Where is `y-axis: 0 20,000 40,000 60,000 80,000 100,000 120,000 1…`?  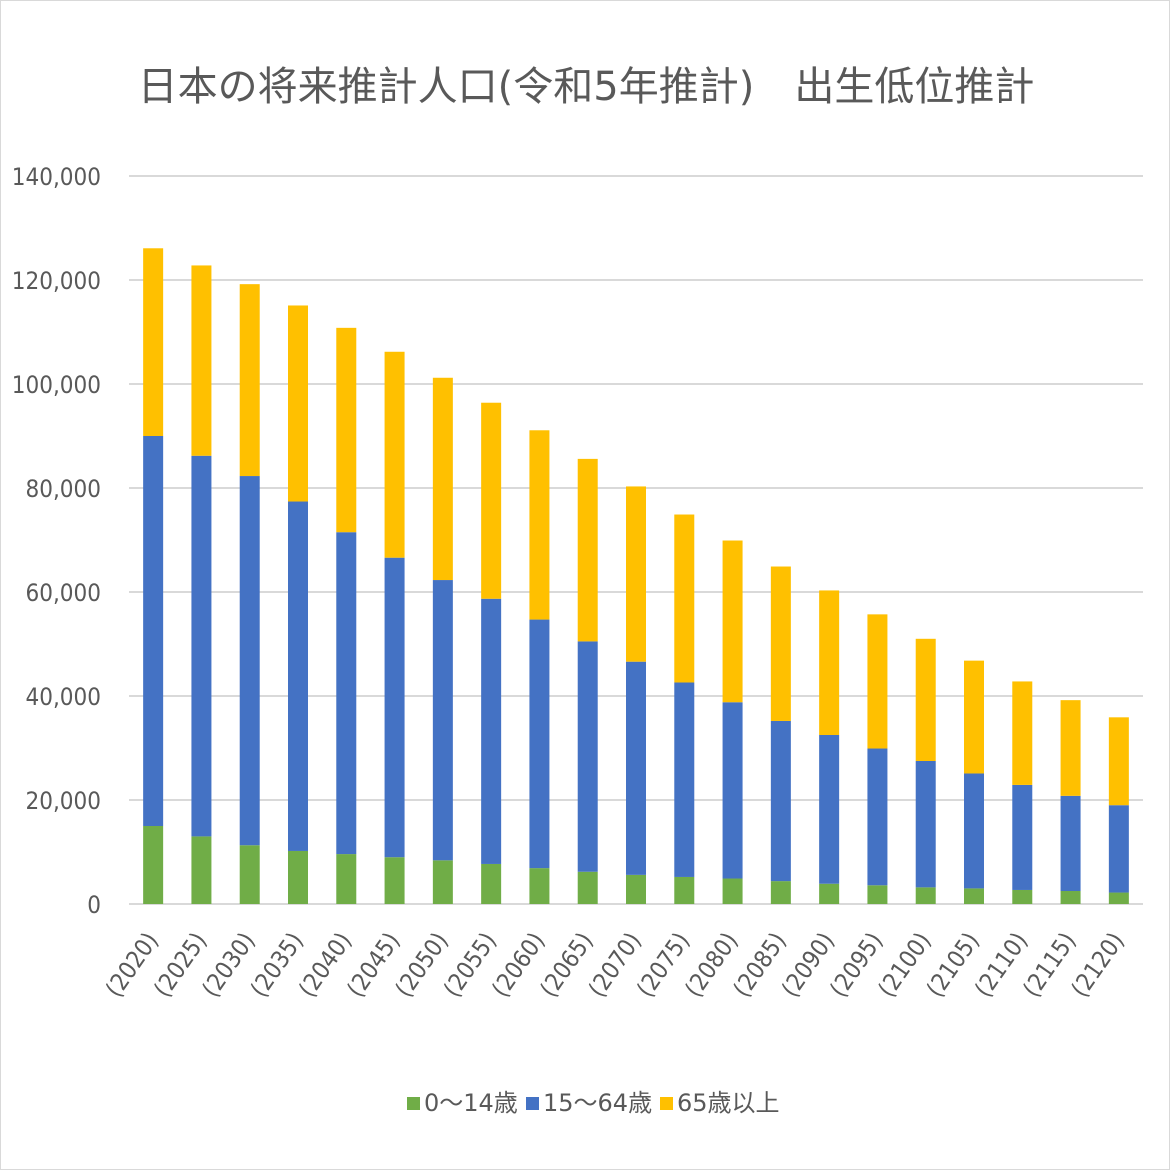 y-axis: 0 20,000 40,000 60,000 80,000 100,000 120,000 1… is located at coordinates (56, 541).